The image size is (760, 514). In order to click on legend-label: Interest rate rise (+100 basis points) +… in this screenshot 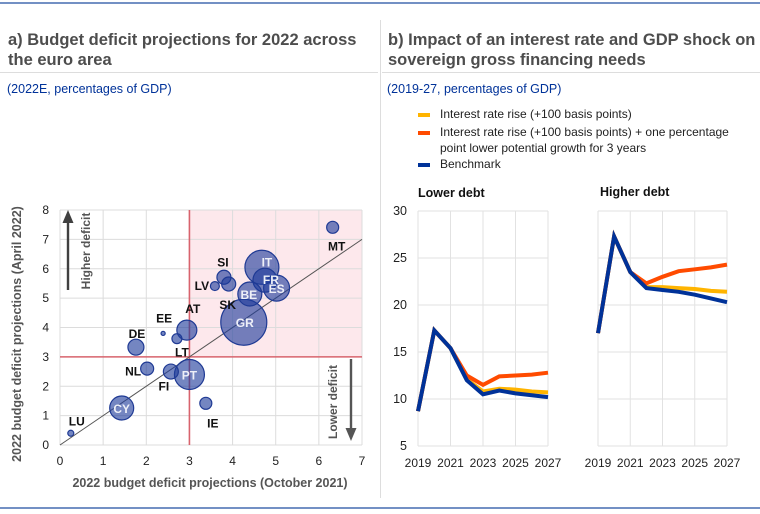, I will do `click(584, 140)`.